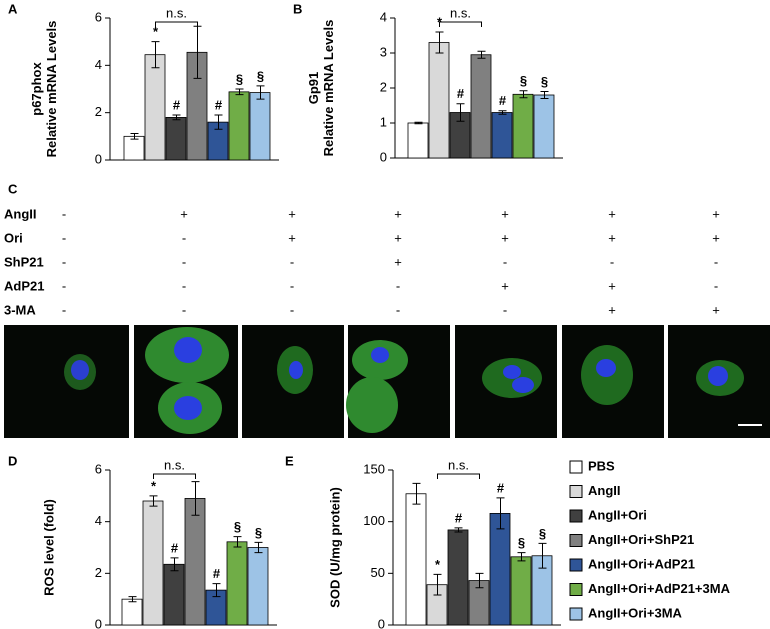 This screenshot has width=770, height=629. What do you see at coordinates (13, 188) in the screenshot?
I see `panel-label: C` at bounding box center [13, 188].